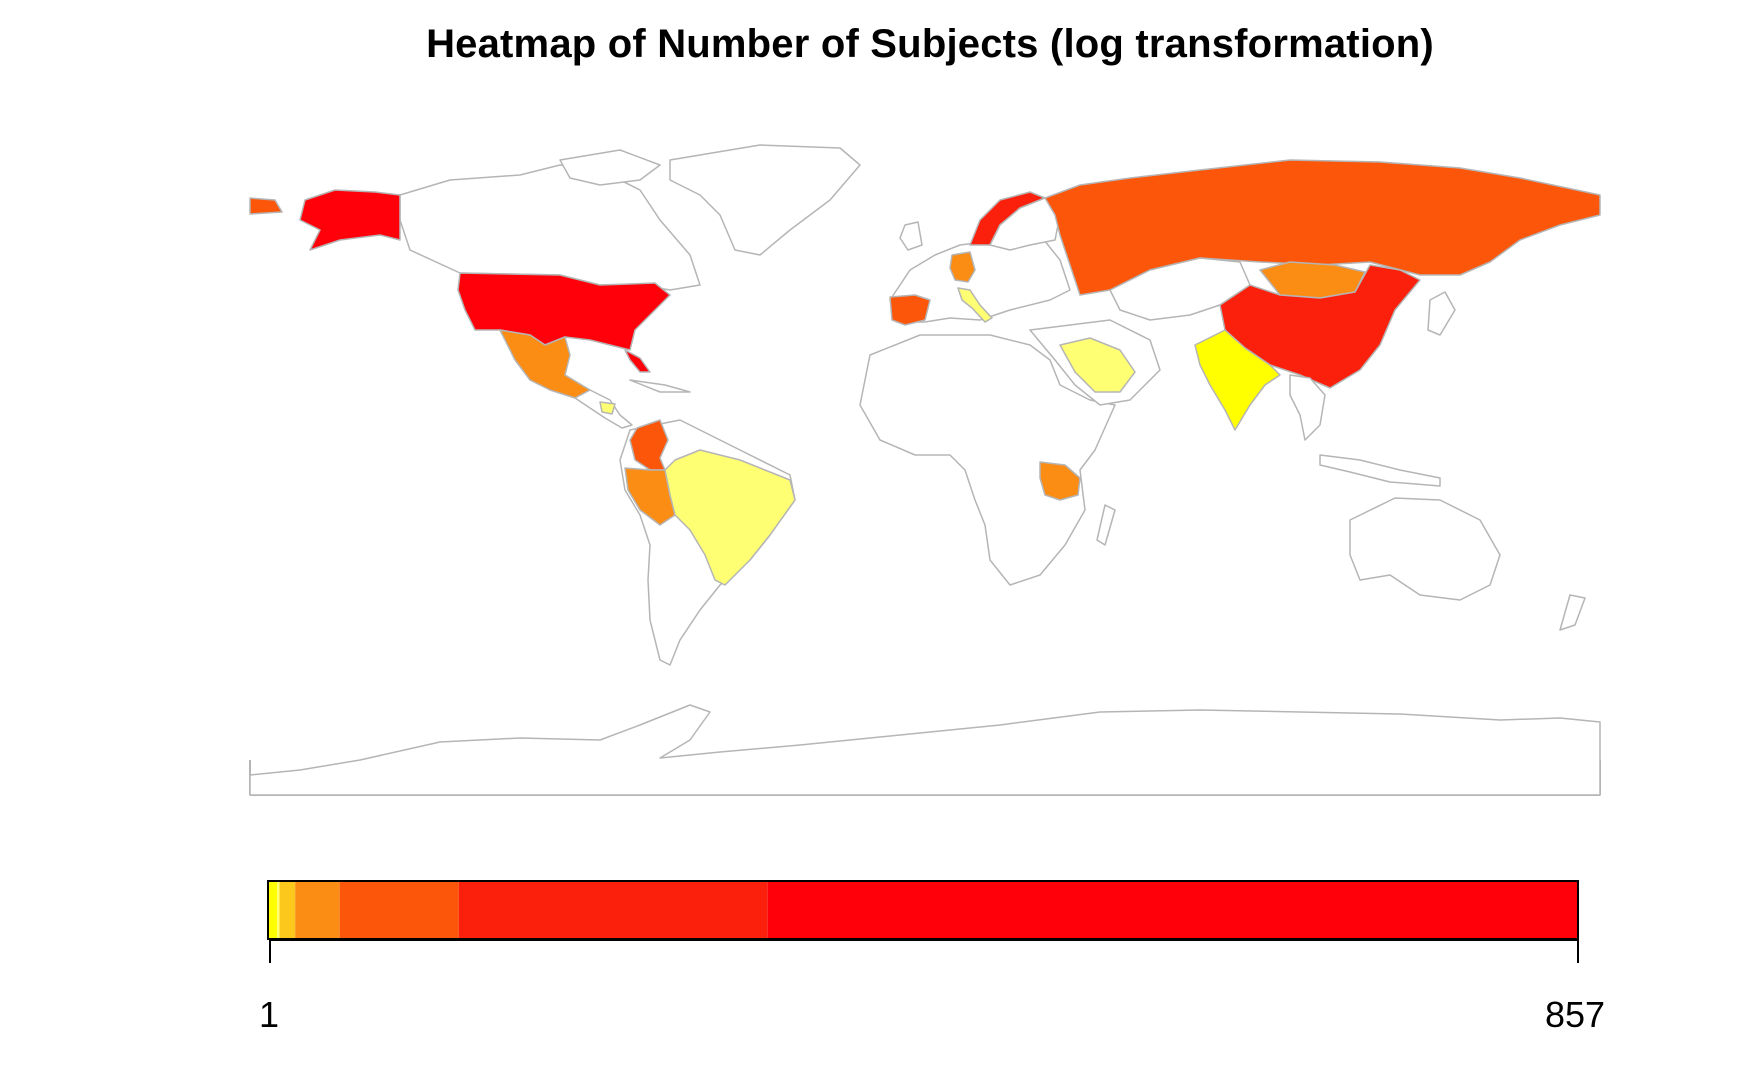 The width and height of the screenshot is (1750, 1081). Describe the element at coordinates (1441, 313) in the screenshot. I see `japan-shape` at that location.